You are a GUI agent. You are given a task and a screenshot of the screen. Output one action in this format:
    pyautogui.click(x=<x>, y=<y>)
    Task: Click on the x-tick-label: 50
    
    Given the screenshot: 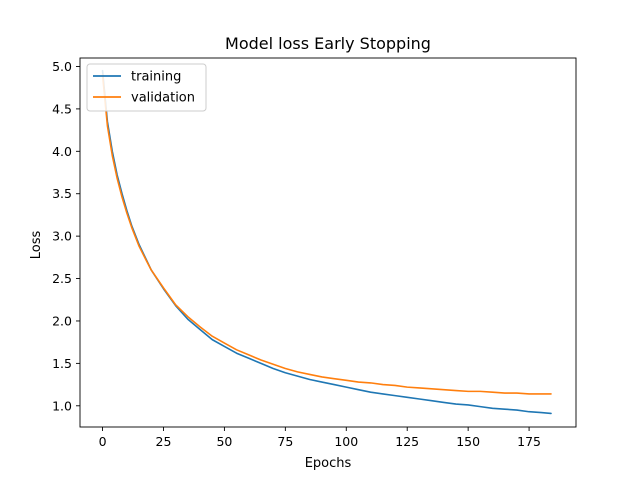 What is the action you would take?
    pyautogui.click(x=224, y=441)
    